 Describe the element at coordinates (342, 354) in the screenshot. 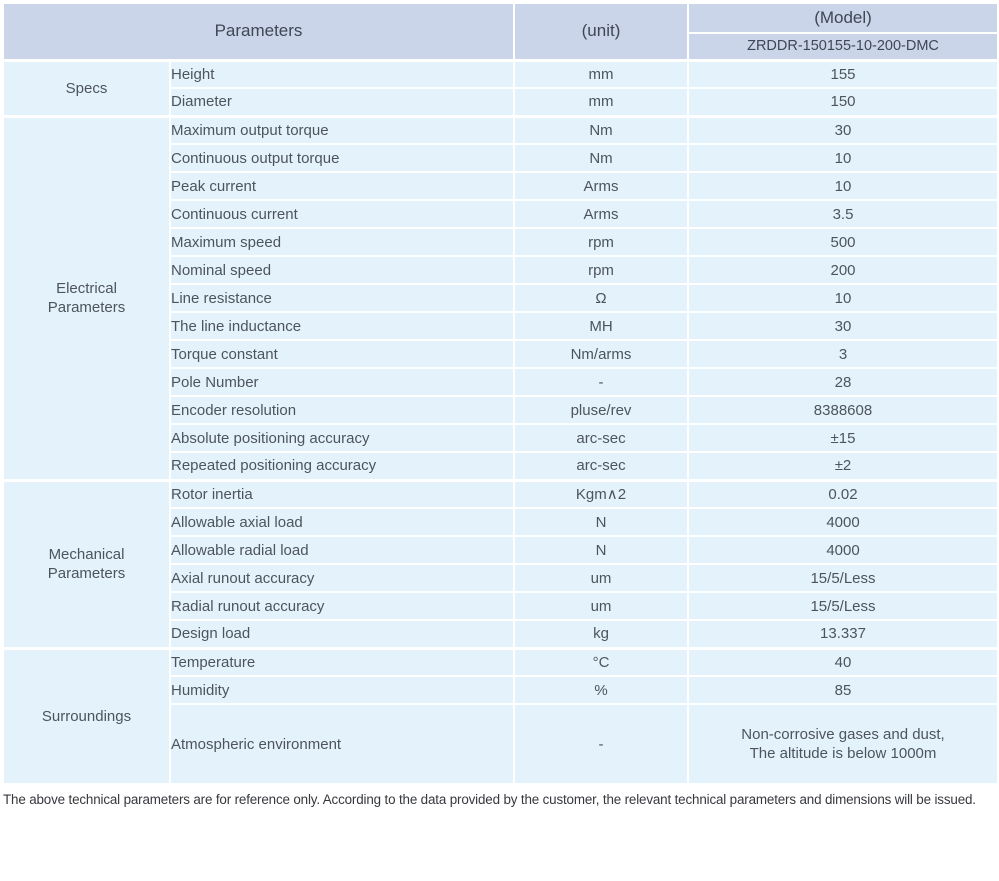

I see `parameter-name-cell: Torque constant` at that location.